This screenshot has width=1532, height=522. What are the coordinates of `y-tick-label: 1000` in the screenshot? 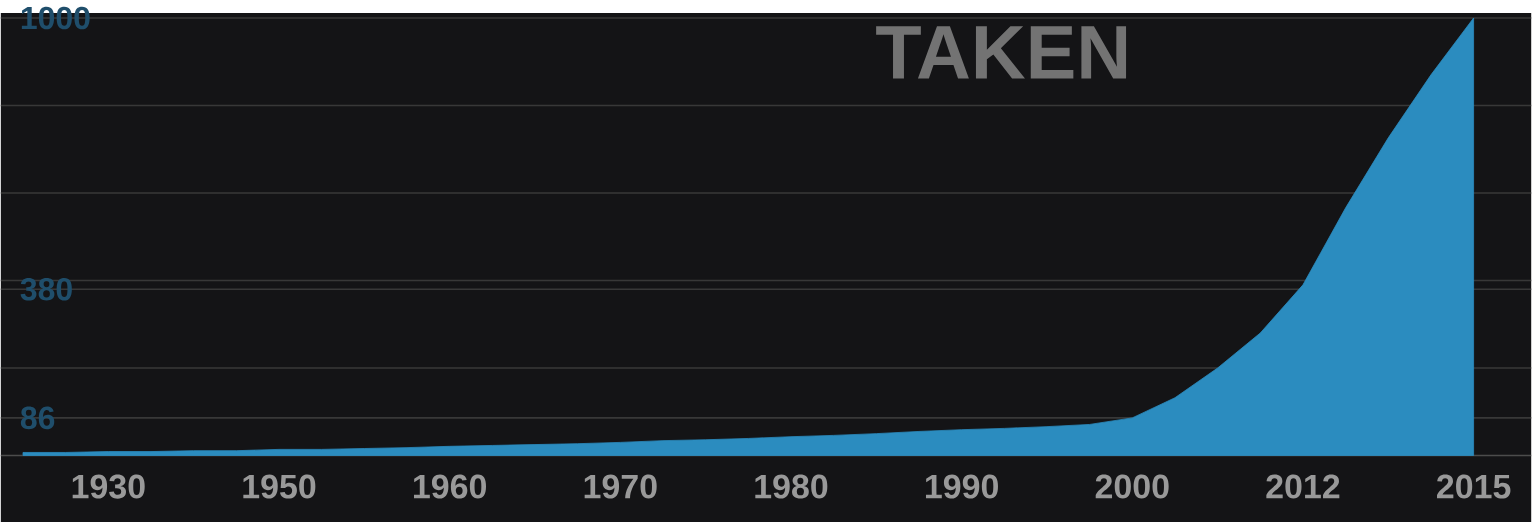 It's located at (55, 18).